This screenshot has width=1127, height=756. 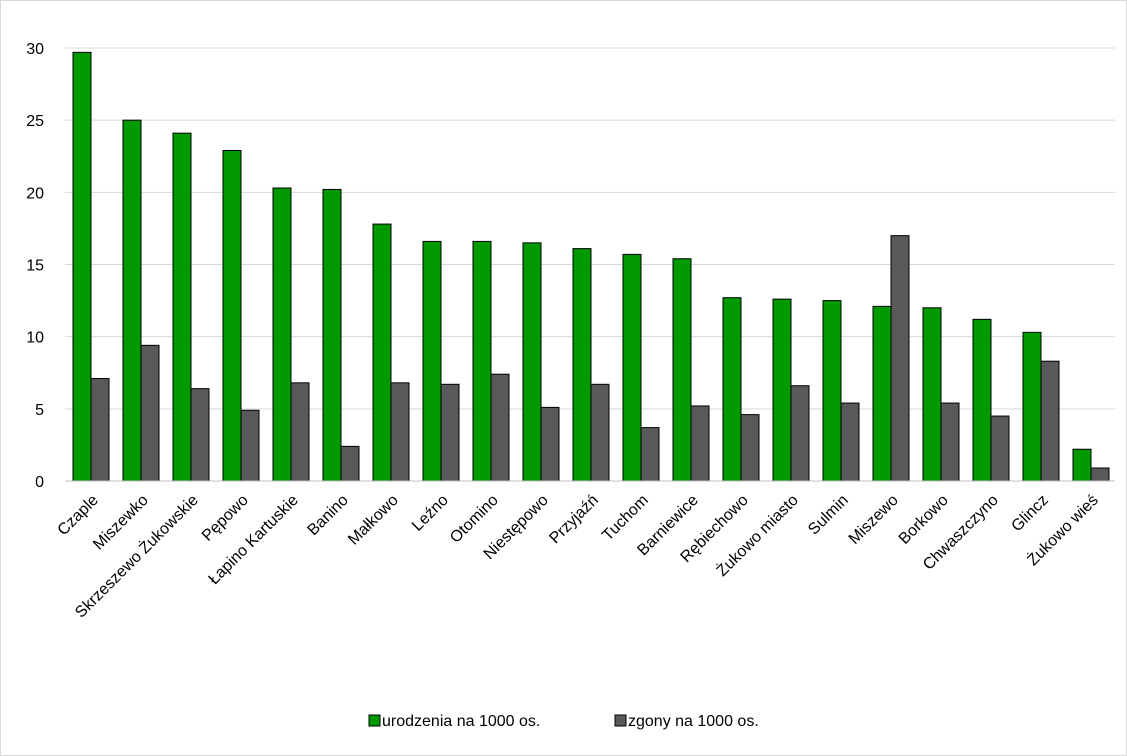 I want to click on y-tick-label: 15, so click(x=35, y=266).